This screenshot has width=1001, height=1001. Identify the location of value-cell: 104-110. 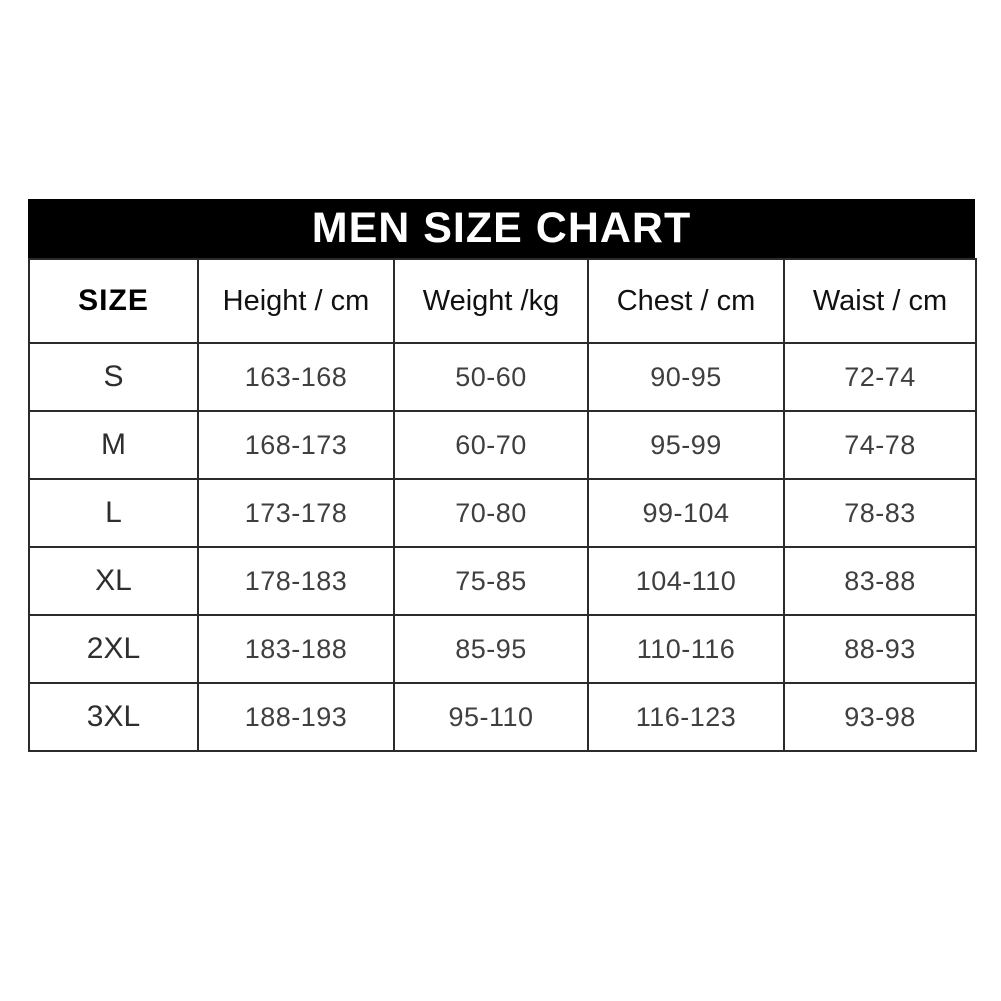
(686, 581).